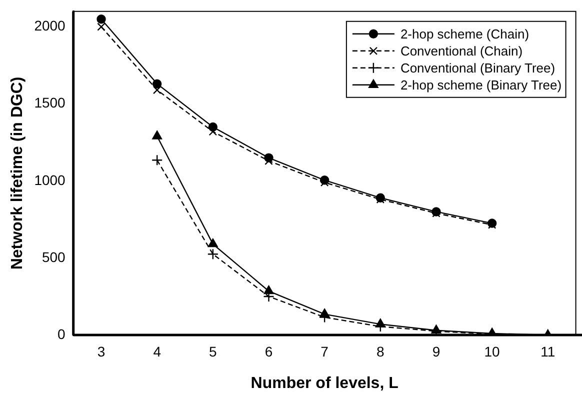 Image resolution: width=582 pixels, height=401 pixels. Describe the element at coordinates (17, 173) in the screenshot. I see `y-axis-title: Network lifetime (in DGC)` at that location.